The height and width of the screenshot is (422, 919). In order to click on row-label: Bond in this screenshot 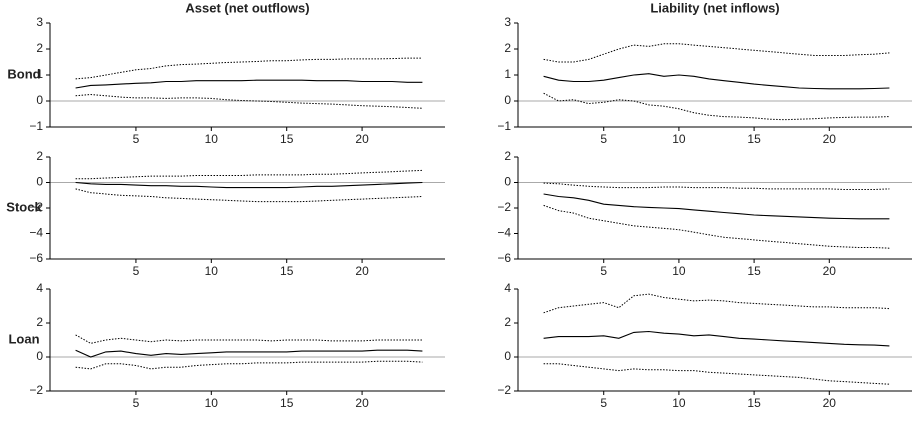, I will do `click(23, 73)`.